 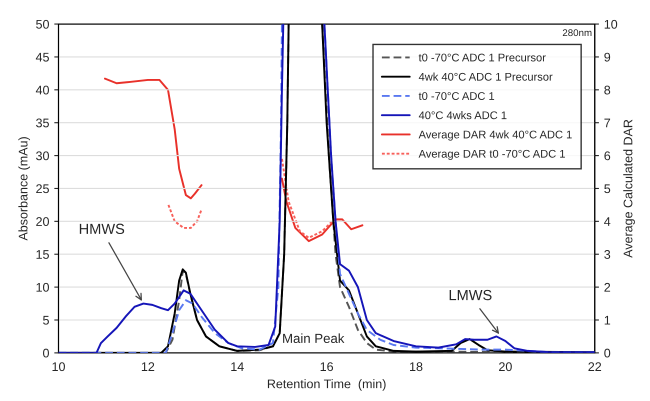 What do you see at coordinates (607, 189) in the screenshot?
I see `y2-tick-label: 5` at bounding box center [607, 189].